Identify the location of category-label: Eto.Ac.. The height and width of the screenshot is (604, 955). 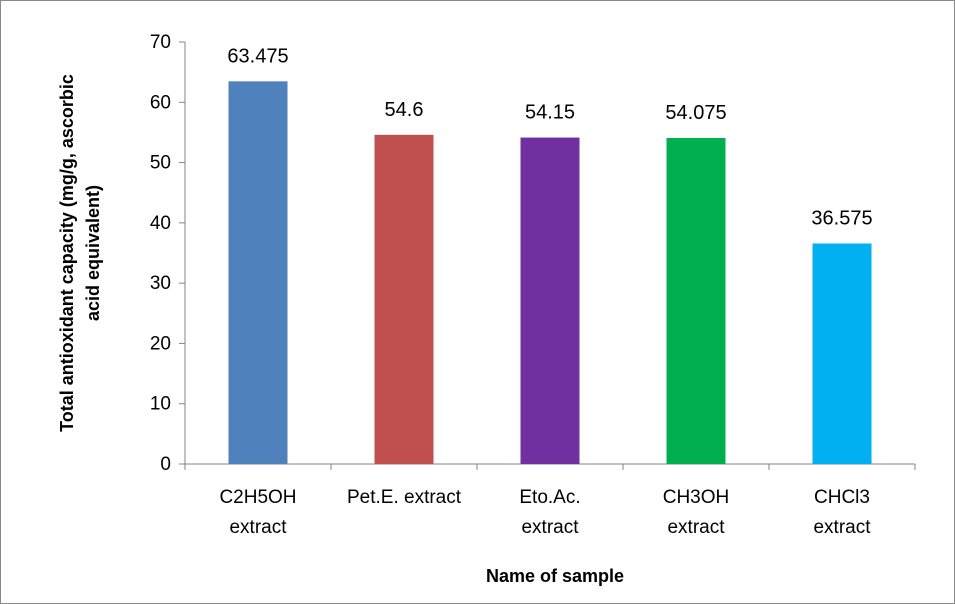
(549, 497).